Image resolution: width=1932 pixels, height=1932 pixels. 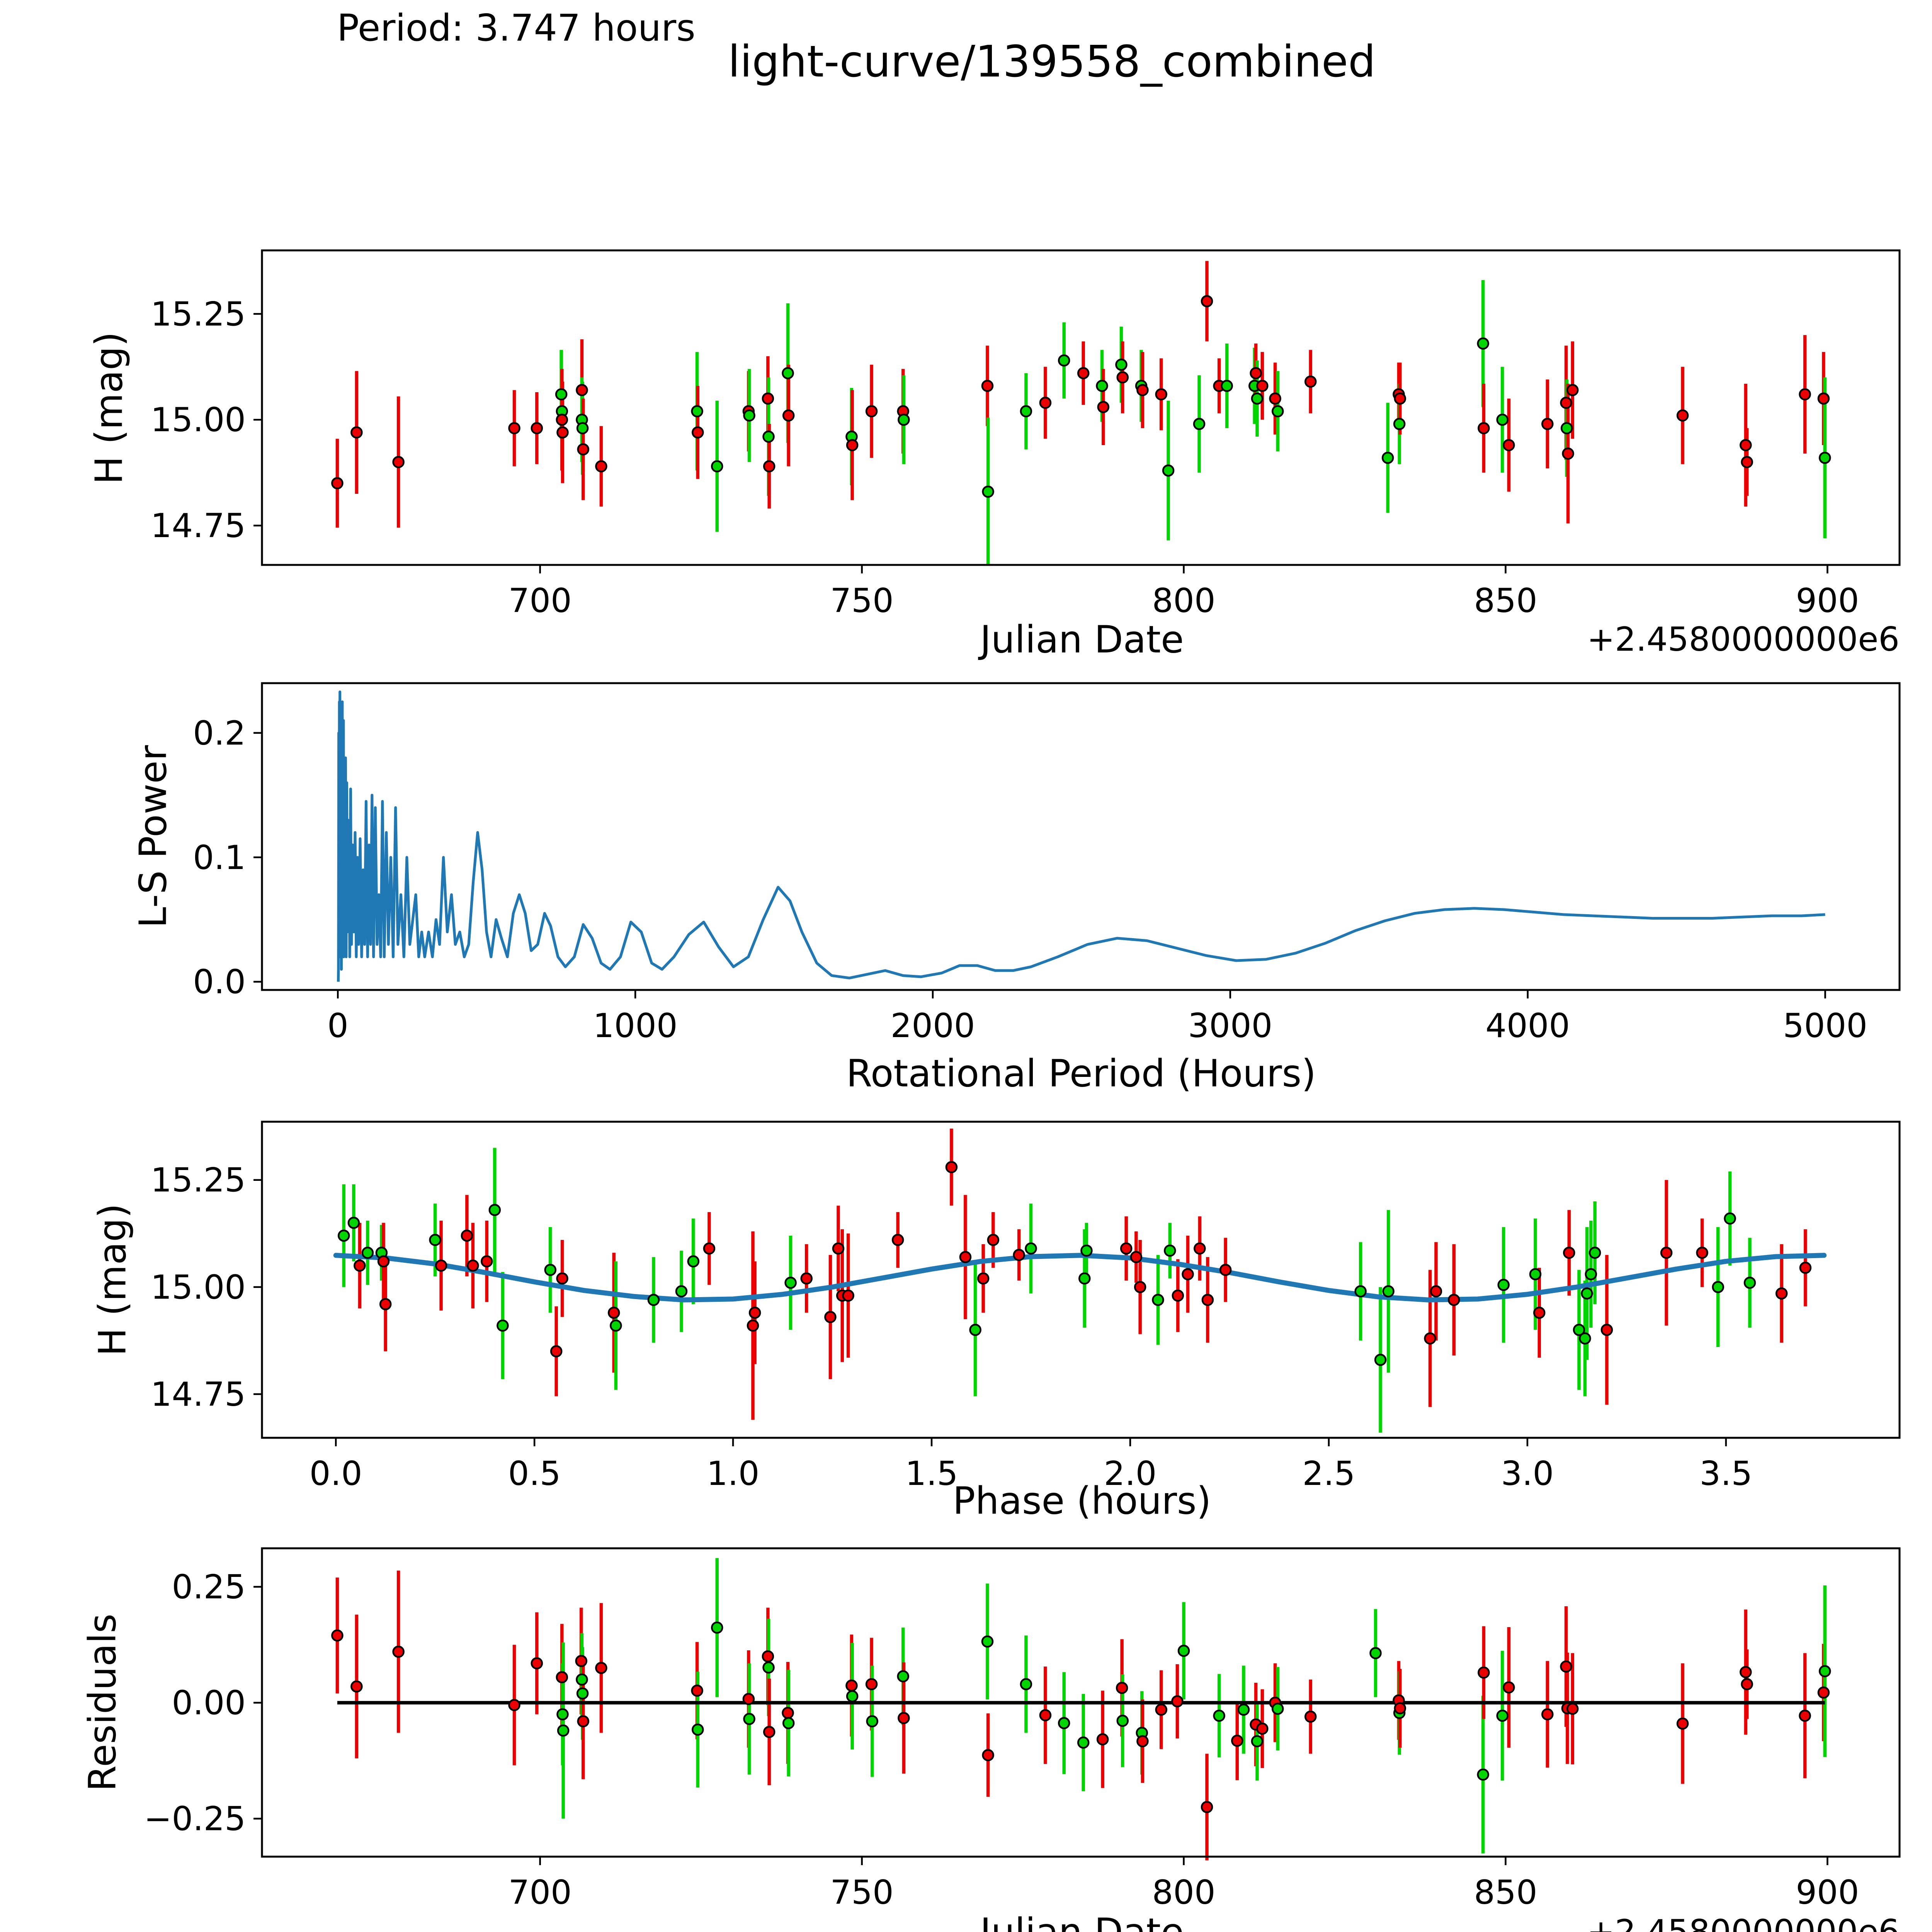 I want to click on y-tick-label: 0.25, so click(x=209, y=1587).